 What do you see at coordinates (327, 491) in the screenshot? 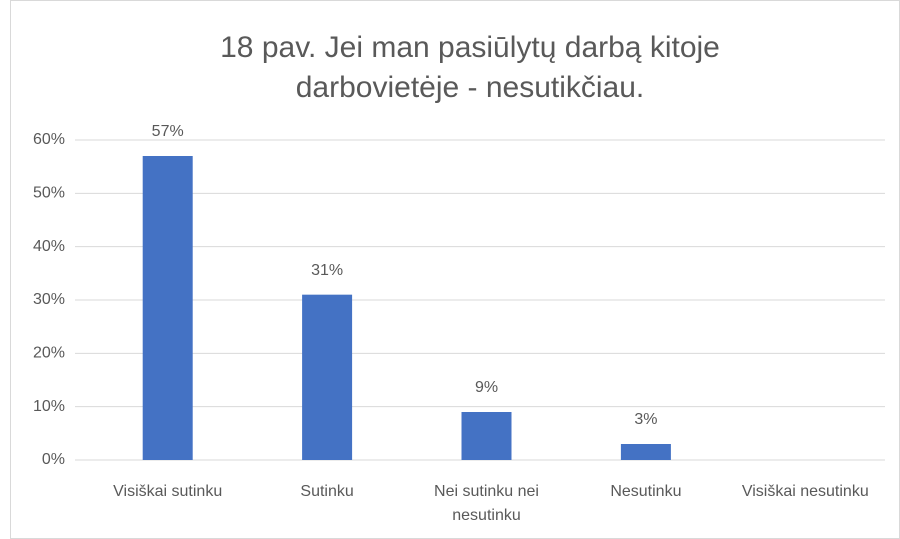
I see `x-tick-label: Sutinku` at bounding box center [327, 491].